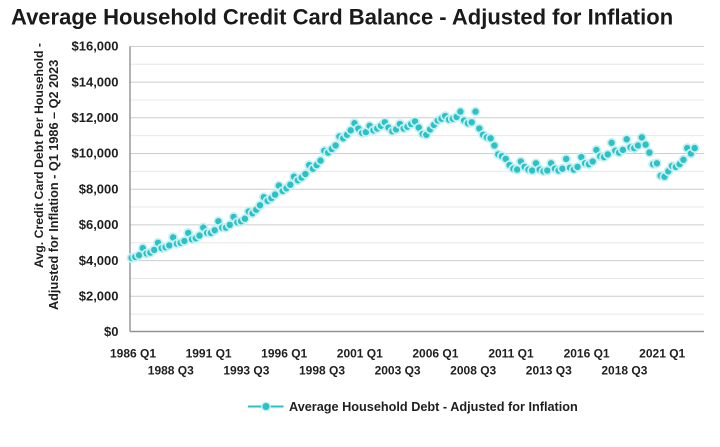 This screenshot has width=720, height=447. Describe the element at coordinates (99, 188) in the screenshot. I see `svg-text: $8,000` at that location.